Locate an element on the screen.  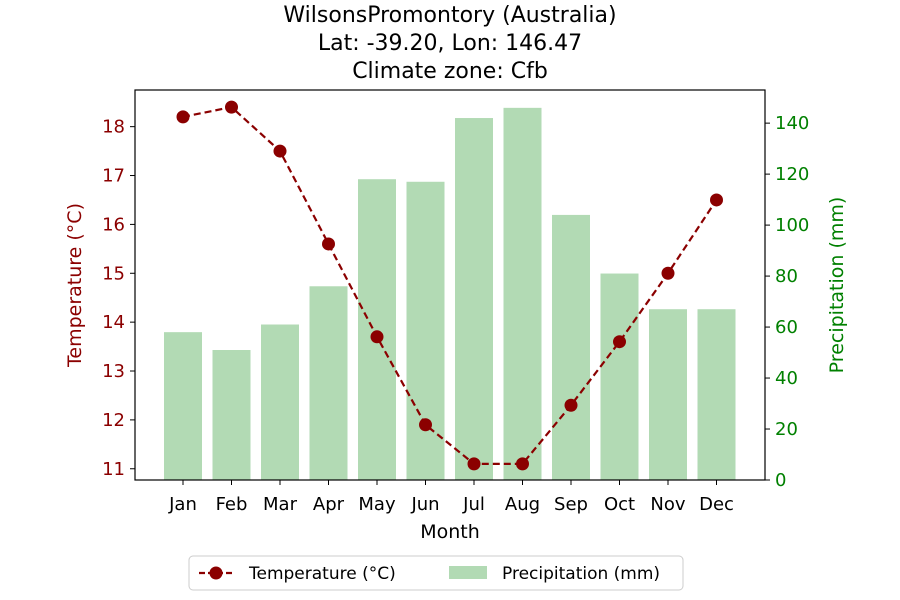
right-y-tick-label-60: 60 is located at coordinates (786, 327).